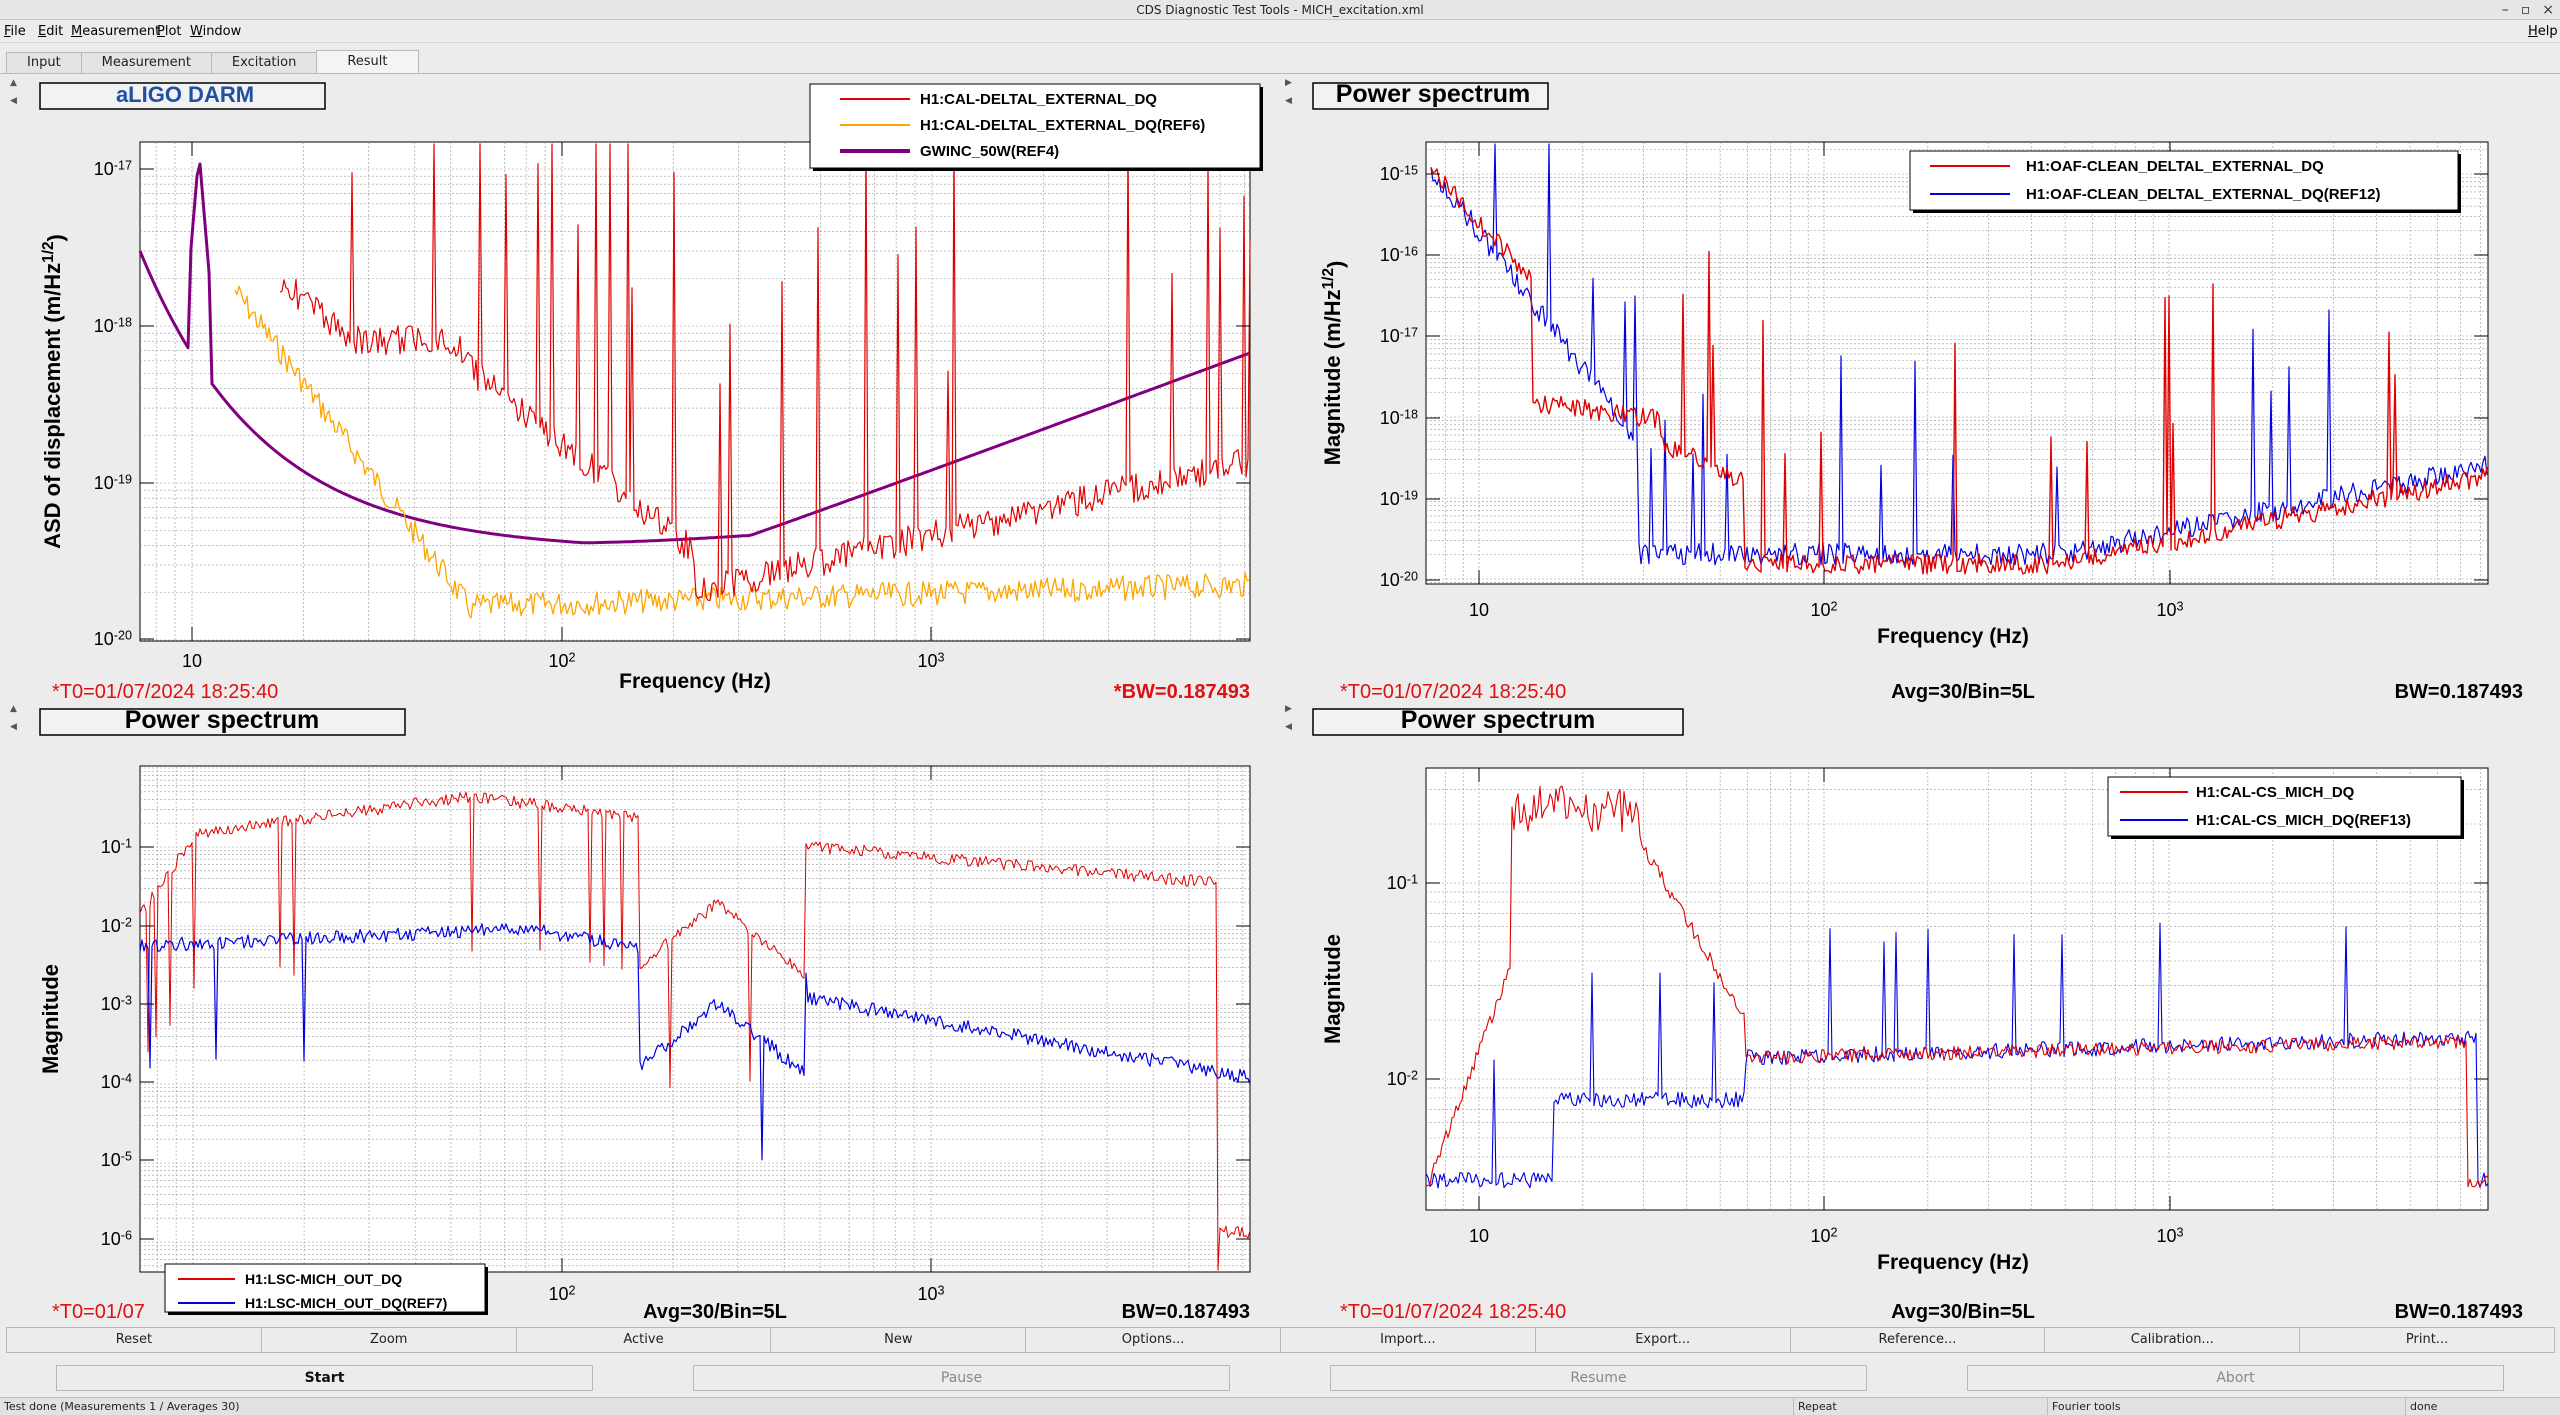 Image resolution: width=2560 pixels, height=1415 pixels. What do you see at coordinates (1598, 1378) in the screenshot?
I see `resume-button: Resume` at bounding box center [1598, 1378].